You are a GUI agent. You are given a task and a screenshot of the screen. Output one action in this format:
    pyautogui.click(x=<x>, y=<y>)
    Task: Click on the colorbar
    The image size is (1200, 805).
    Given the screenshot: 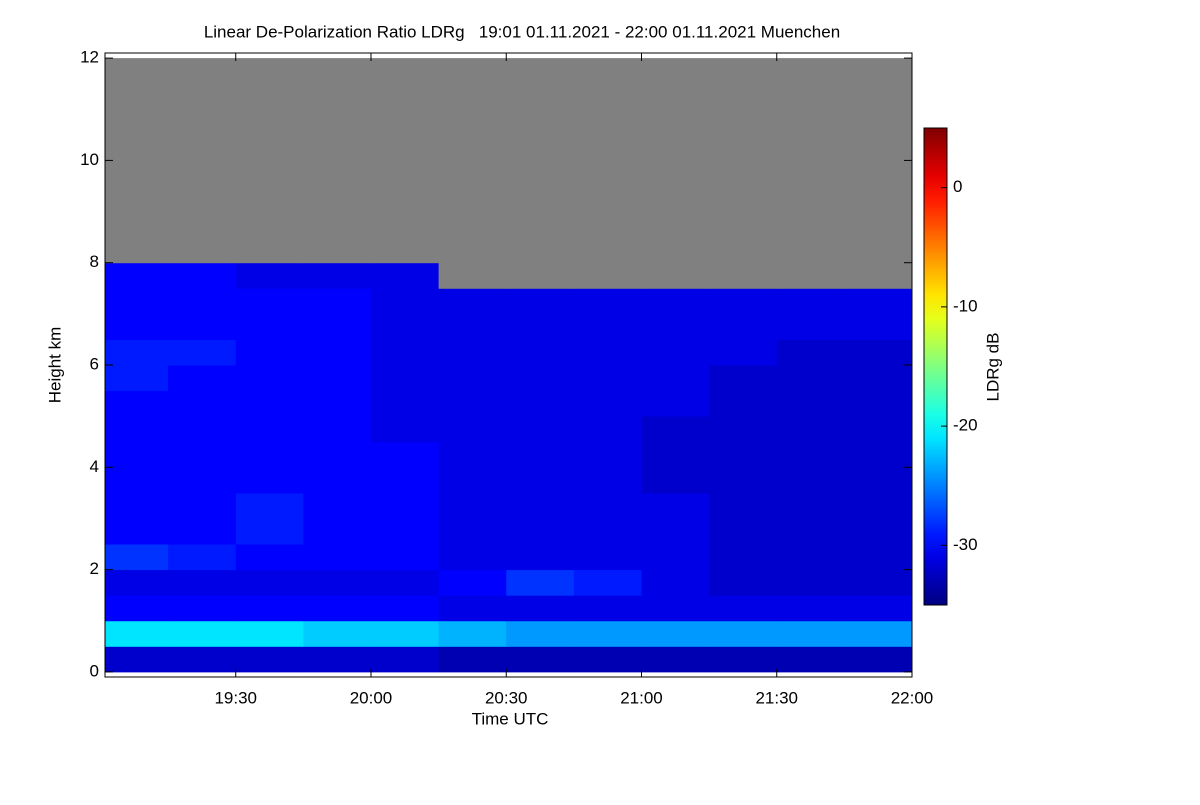 What is the action you would take?
    pyautogui.click(x=935, y=366)
    